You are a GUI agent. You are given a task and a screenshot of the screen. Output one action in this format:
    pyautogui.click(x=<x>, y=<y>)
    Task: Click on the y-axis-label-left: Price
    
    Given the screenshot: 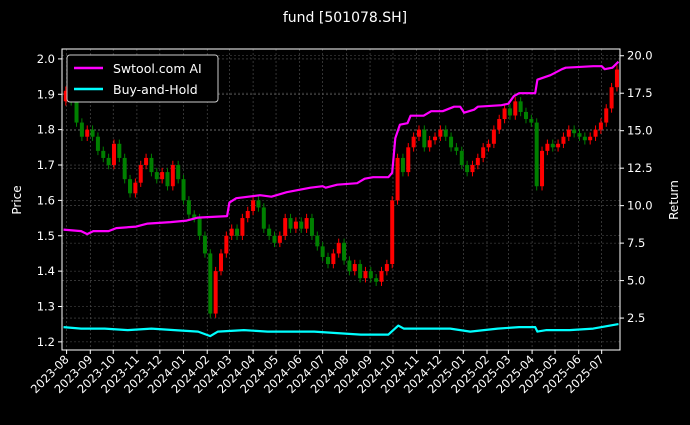 What is the action you would take?
    pyautogui.click(x=17, y=199)
    